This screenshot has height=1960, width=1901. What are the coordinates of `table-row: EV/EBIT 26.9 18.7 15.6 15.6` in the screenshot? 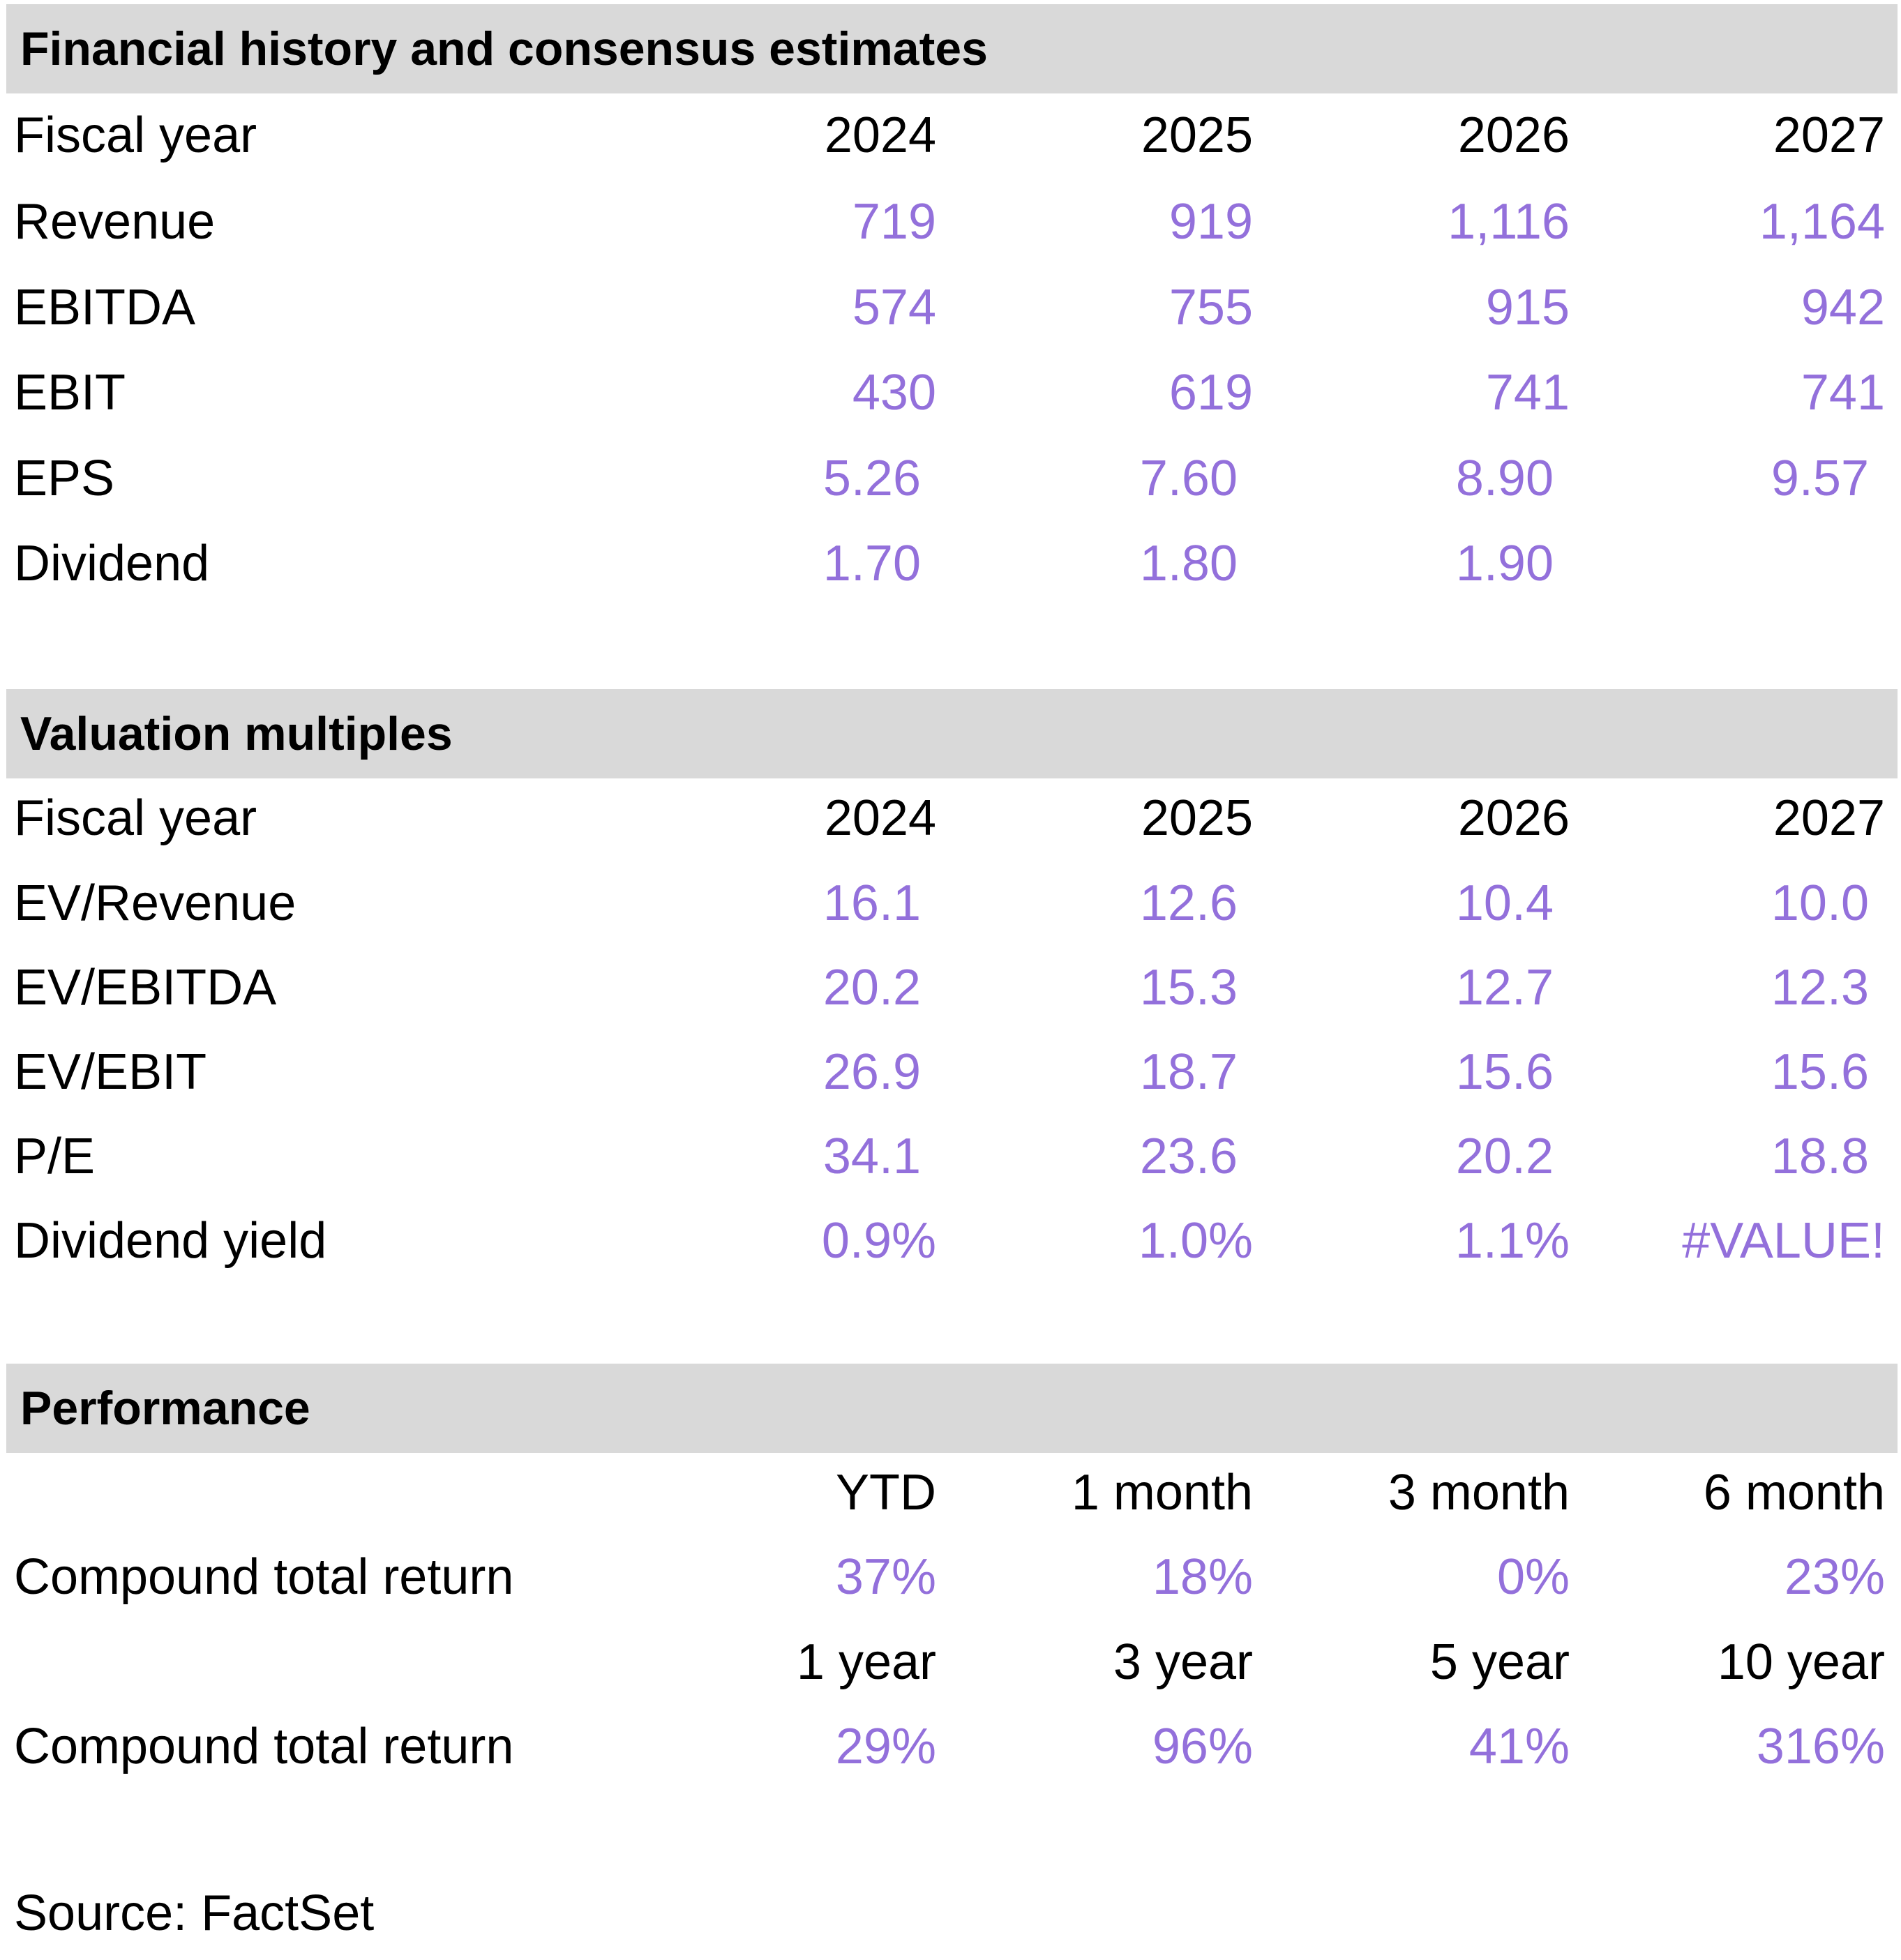 It's located at (950, 1072).